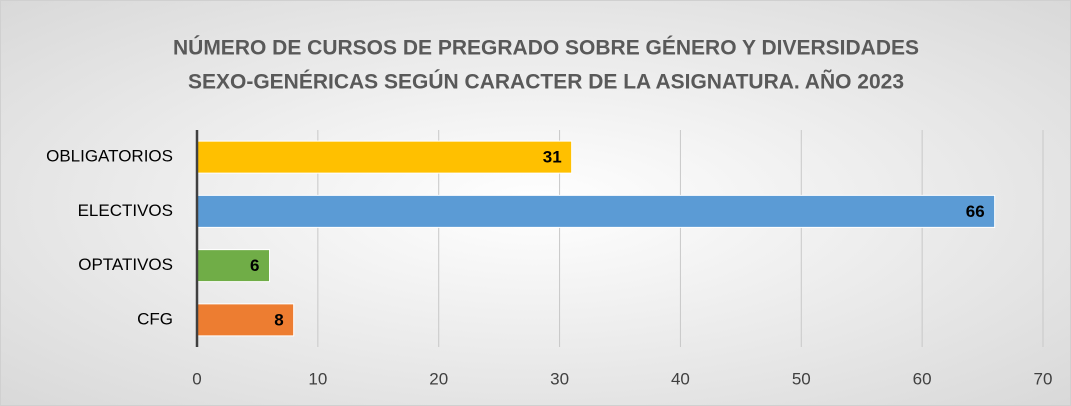 This screenshot has width=1071, height=406. Describe the element at coordinates (125, 264) in the screenshot. I see `y-tick-label: OPTATIVOS` at that location.